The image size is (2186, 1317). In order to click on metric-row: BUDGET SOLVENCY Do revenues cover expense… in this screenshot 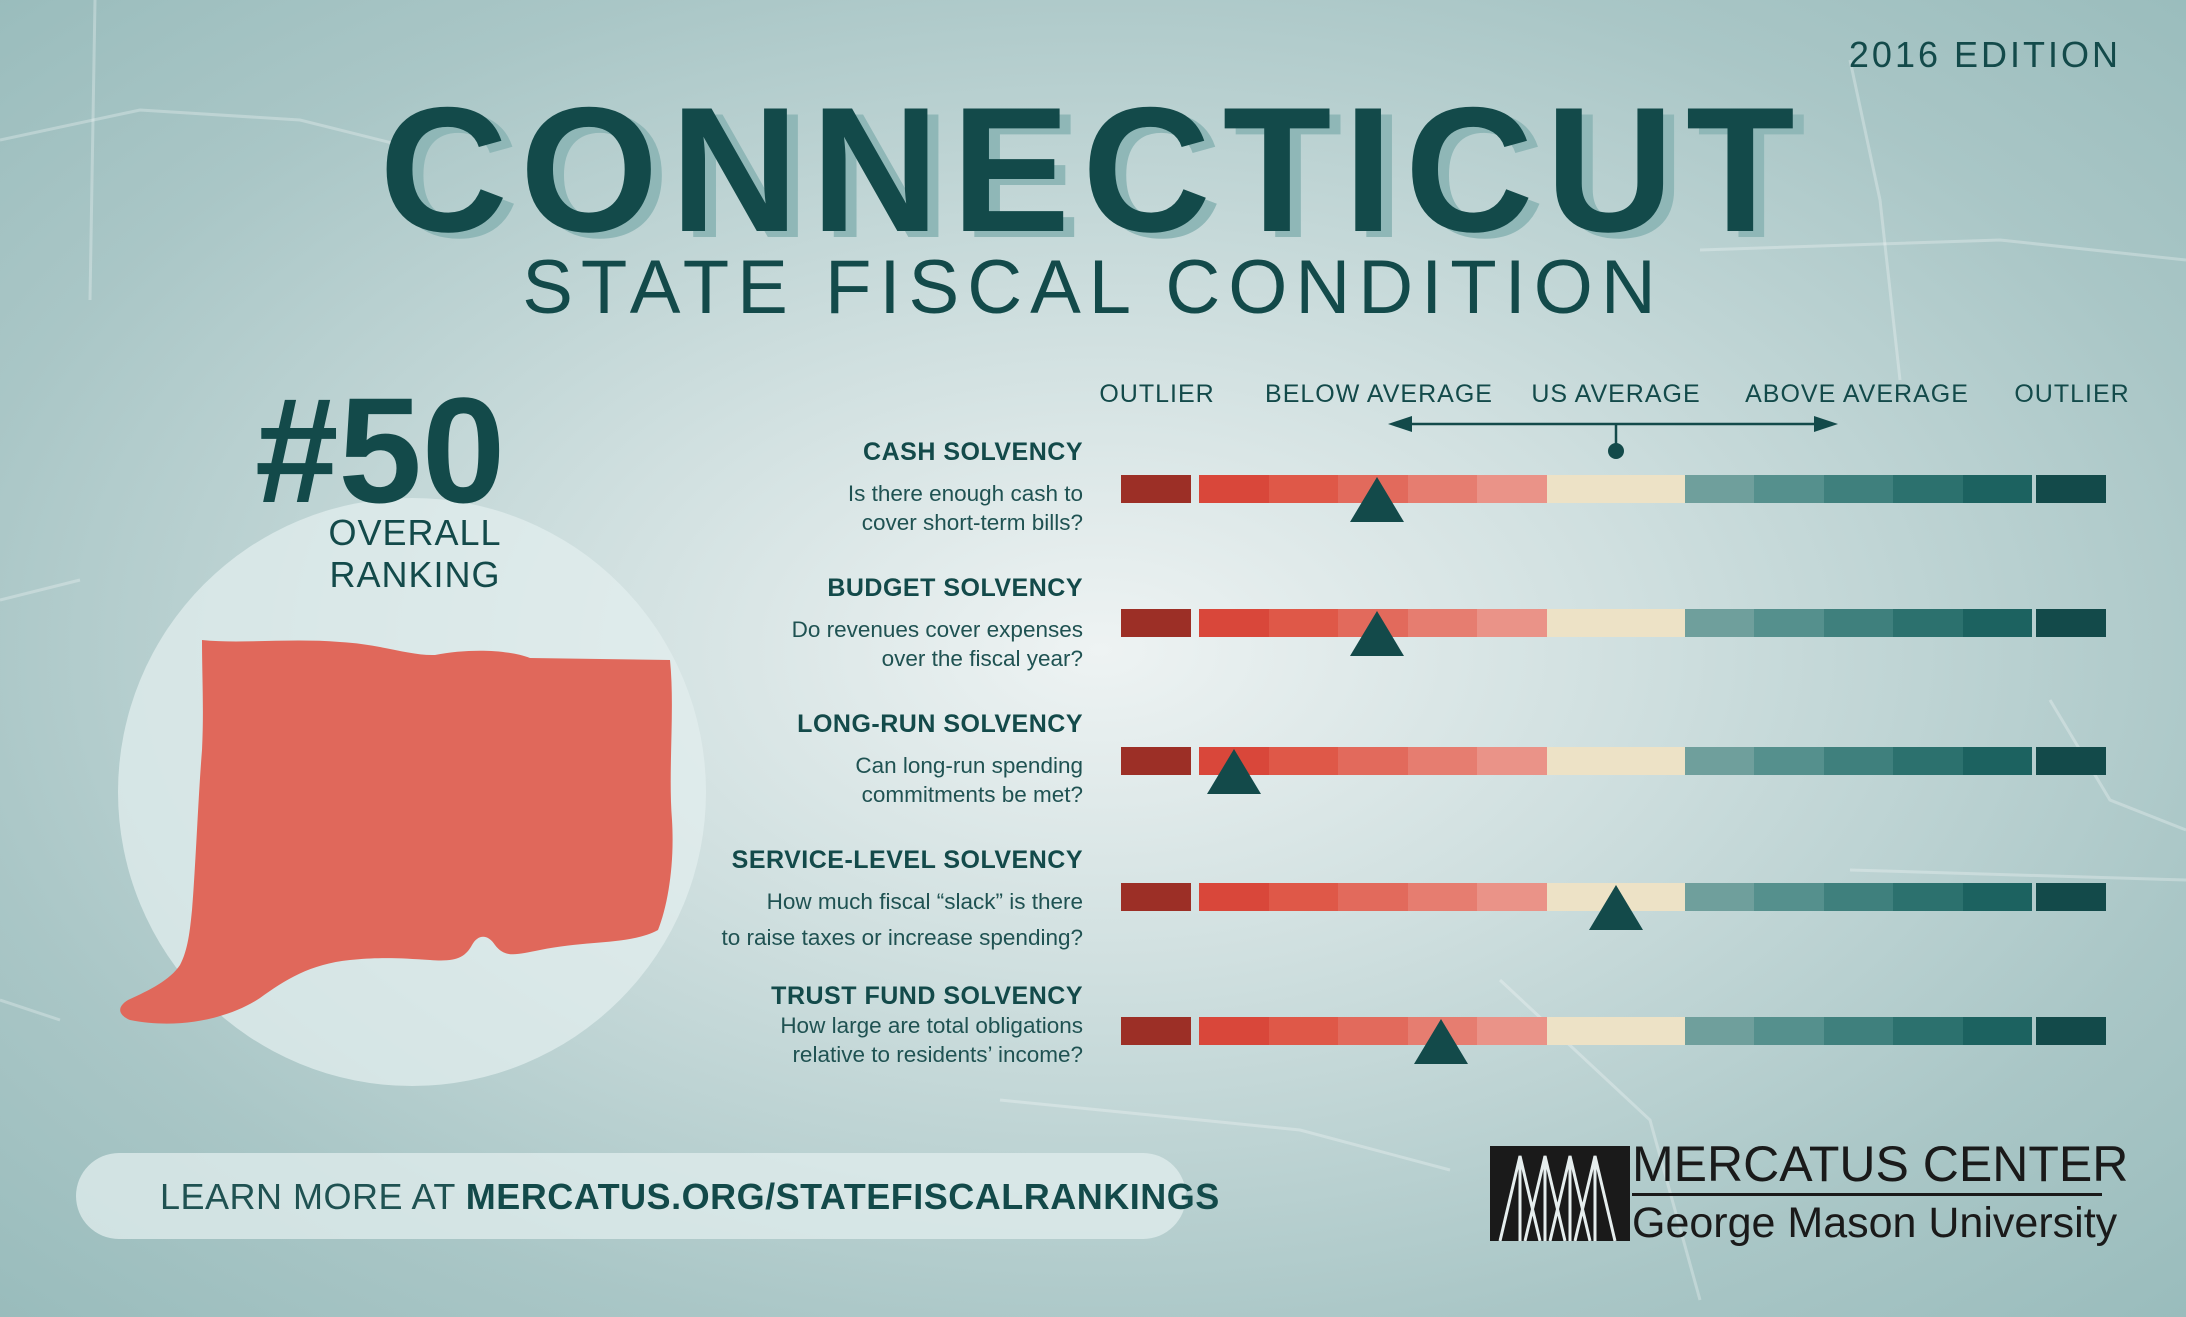, I will do `click(1093, 624)`.